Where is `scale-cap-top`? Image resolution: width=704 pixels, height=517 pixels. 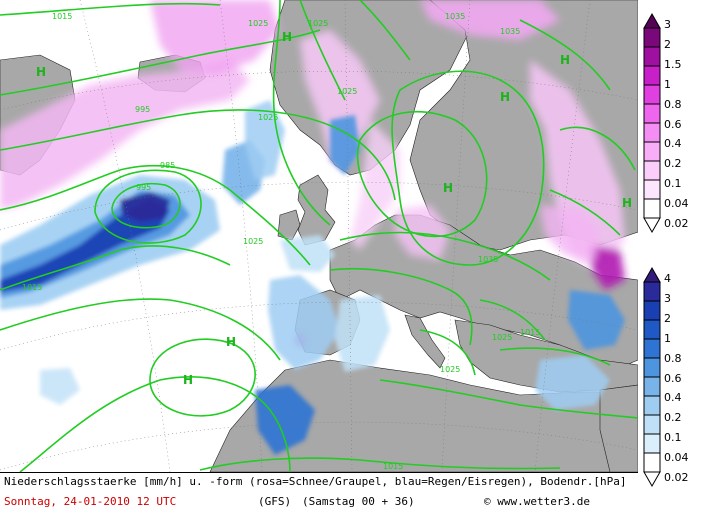
scale-cap-top is located at coordinates (652, 20).